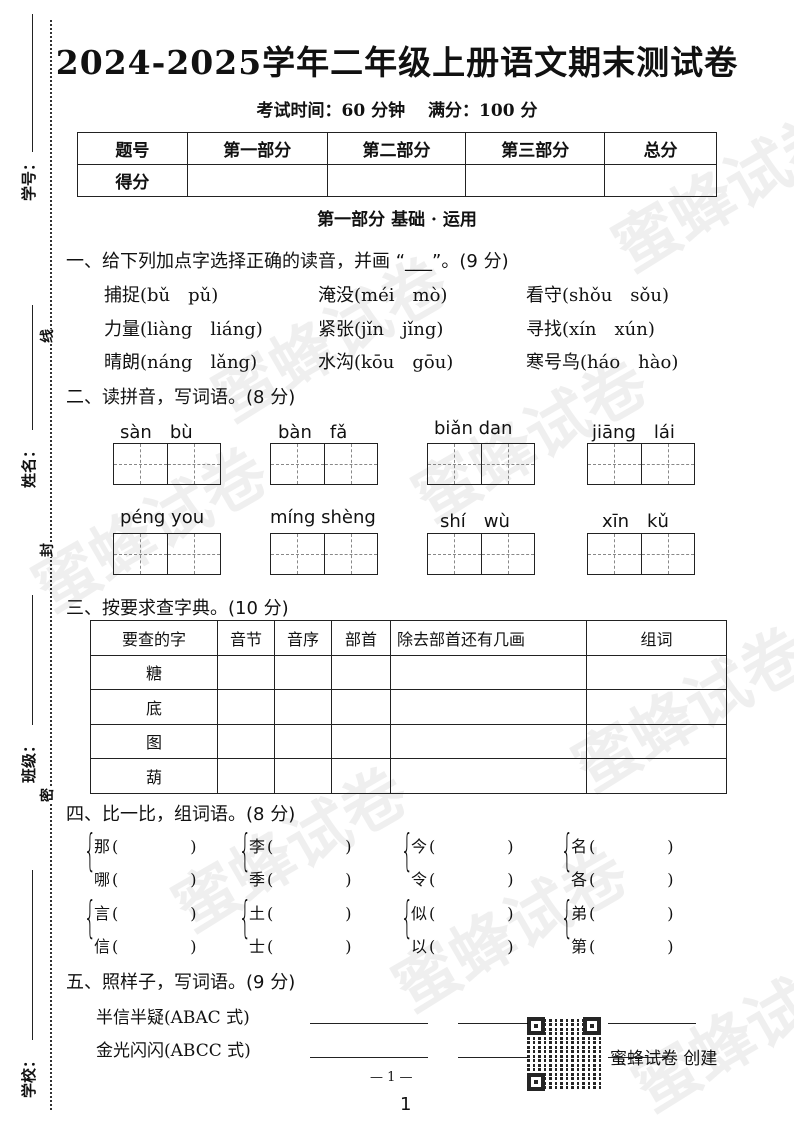 Image resolution: width=794 pixels, height=1130 pixels. I want to click on compare-char: 哪, so click(102, 879).